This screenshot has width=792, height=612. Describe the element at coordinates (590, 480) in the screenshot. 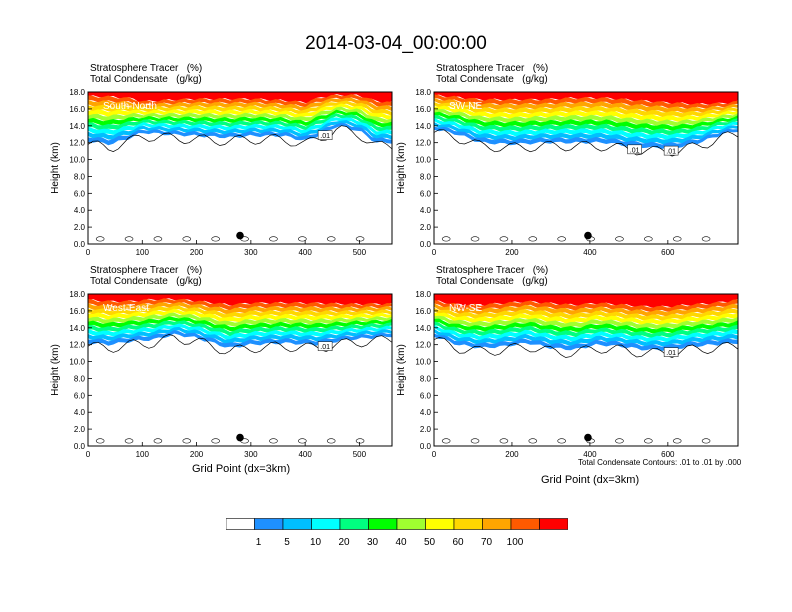

I see `x-axis-title-right: Grid Point (dx=3km)` at that location.